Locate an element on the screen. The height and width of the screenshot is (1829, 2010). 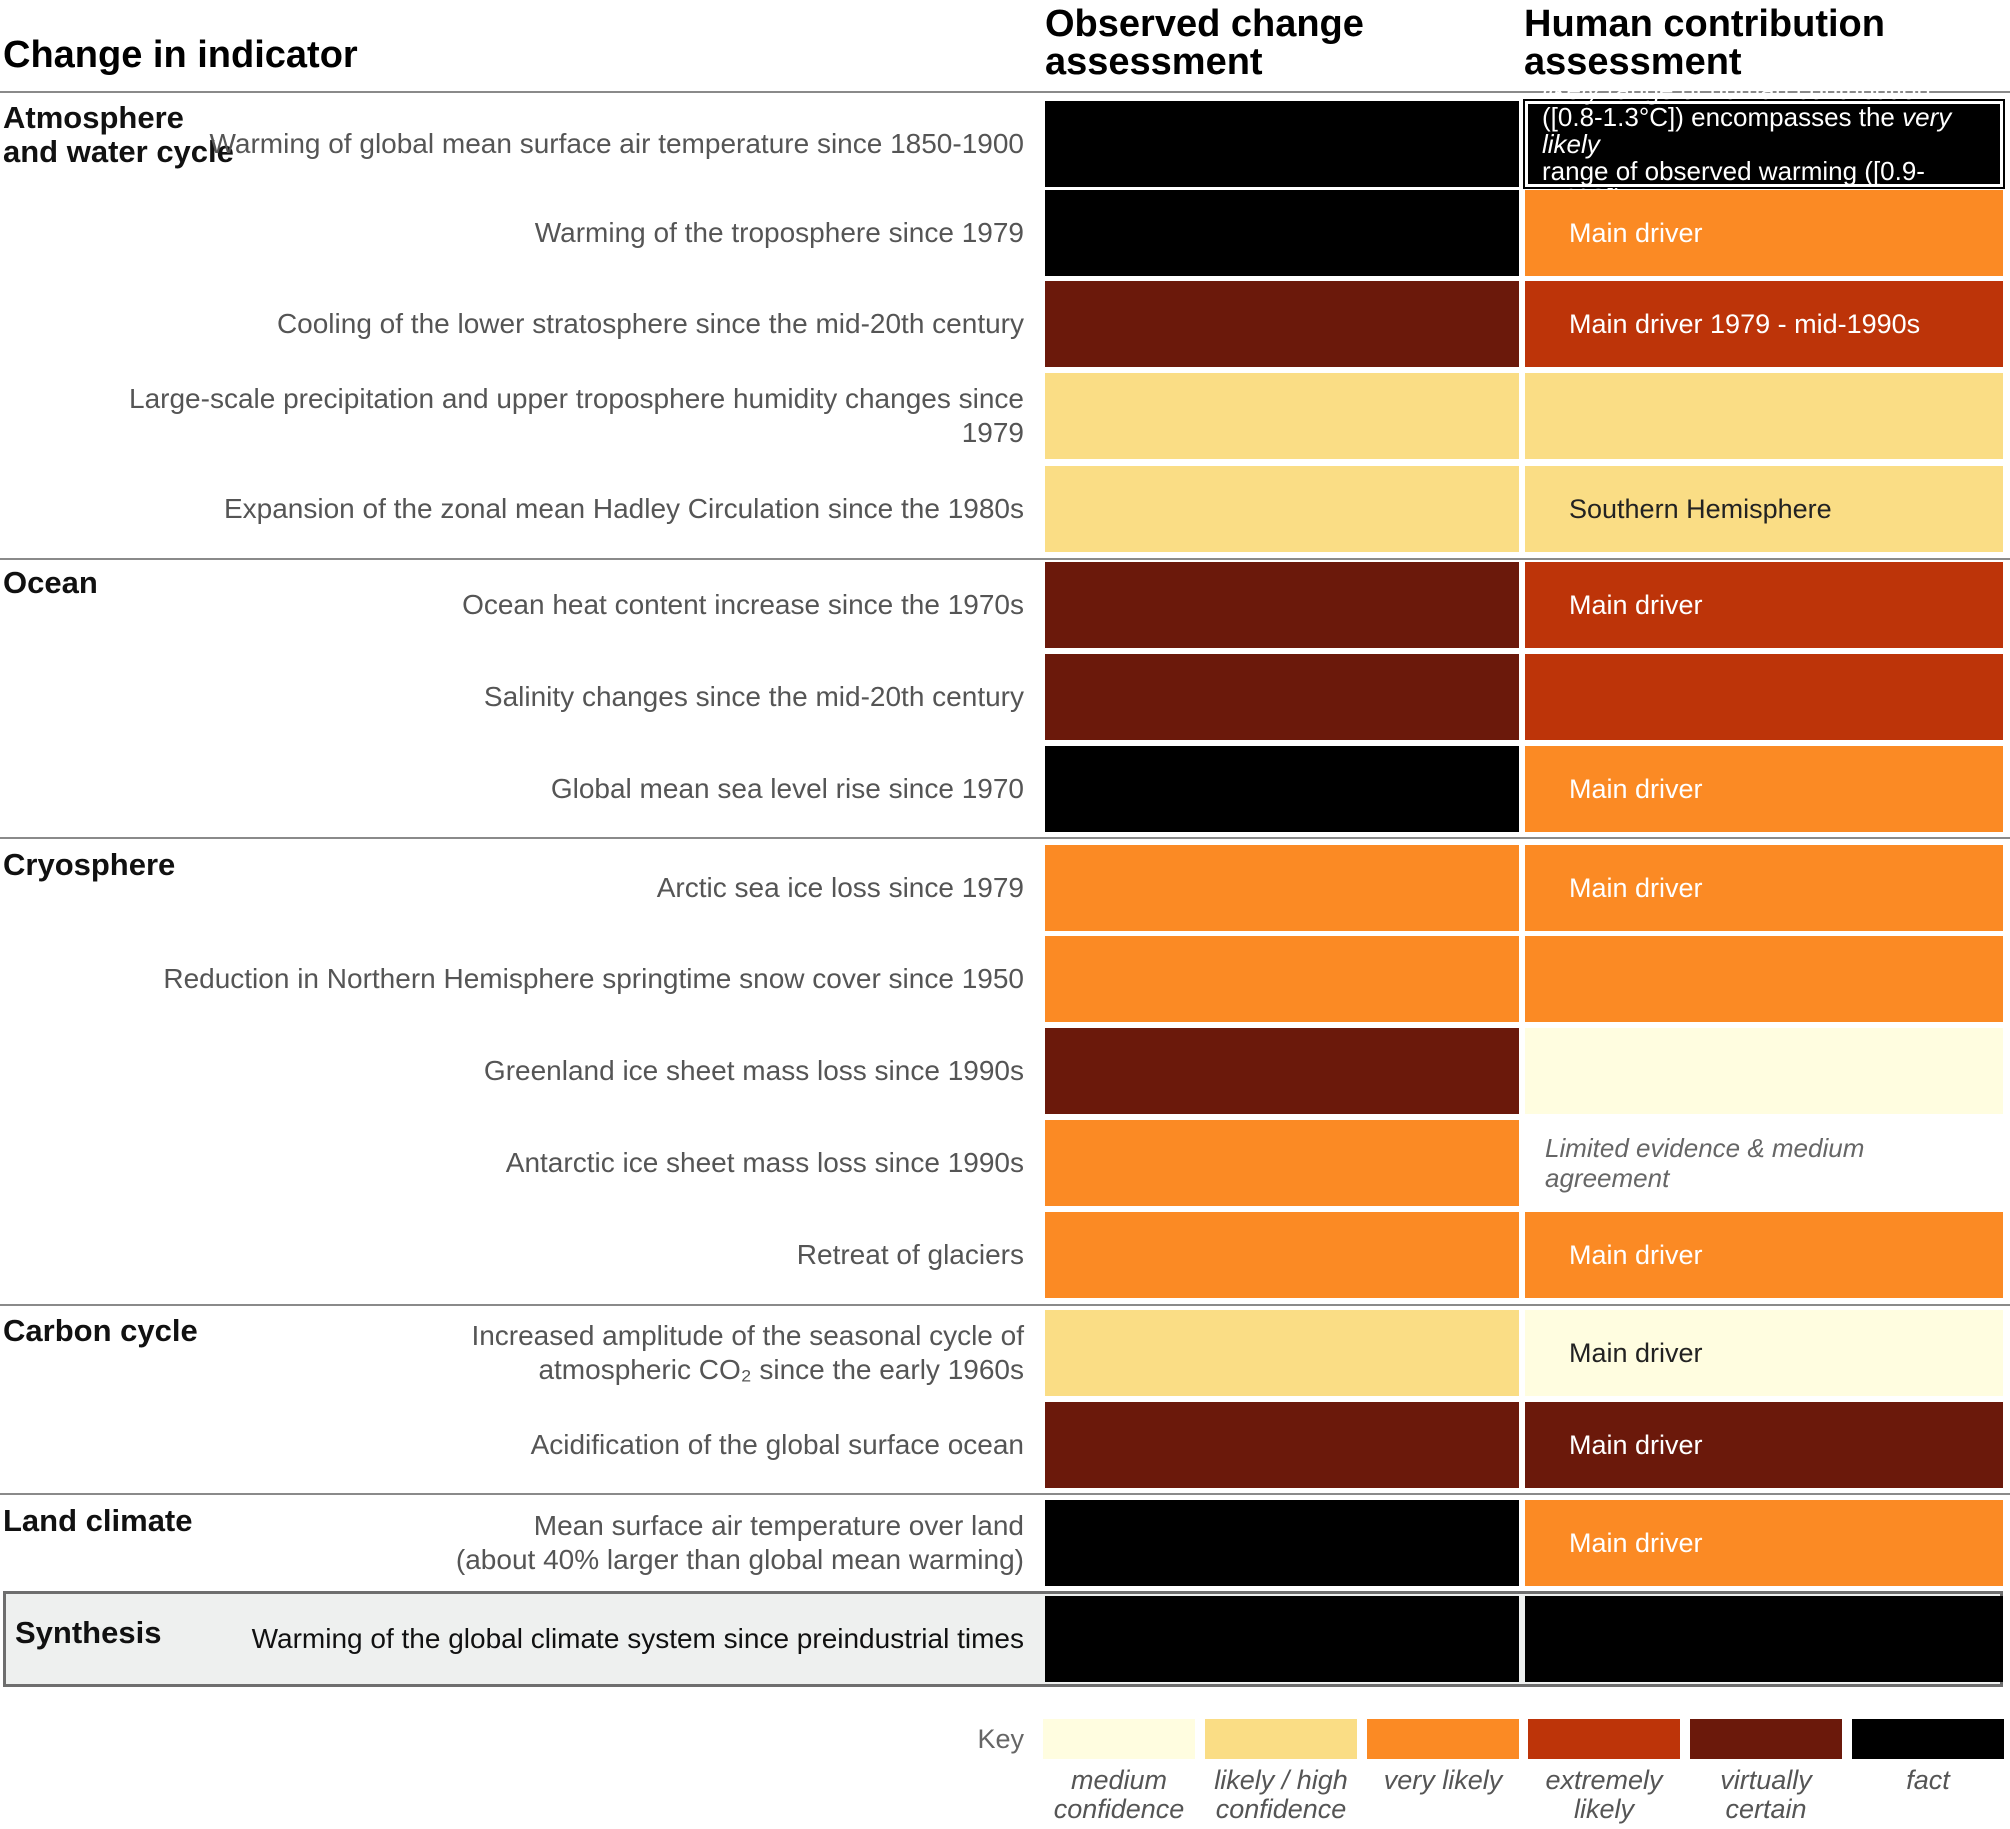
key-label-extremely-likely: extremely likely is located at coordinates (1604, 1795).